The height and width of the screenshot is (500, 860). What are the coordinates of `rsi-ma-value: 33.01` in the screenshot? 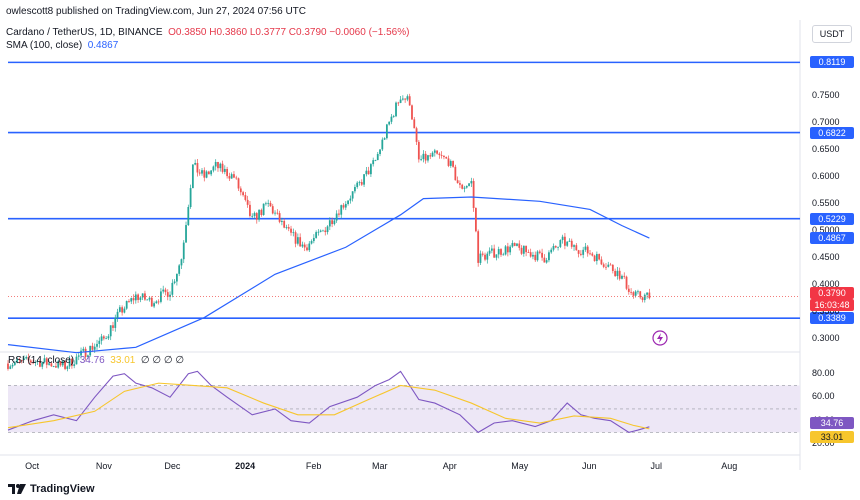 It's located at (123, 360).